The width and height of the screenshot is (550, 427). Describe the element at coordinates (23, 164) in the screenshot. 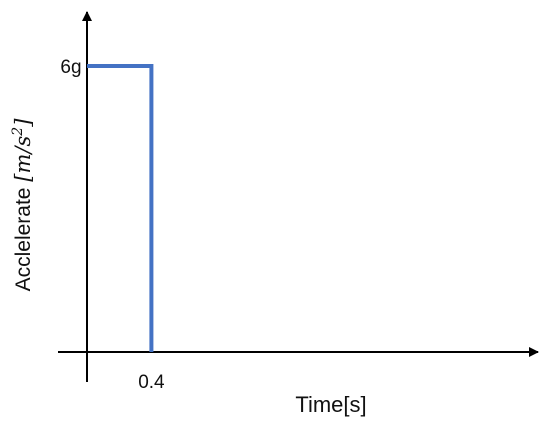

I see `y-axis-unit-m: m` at that location.